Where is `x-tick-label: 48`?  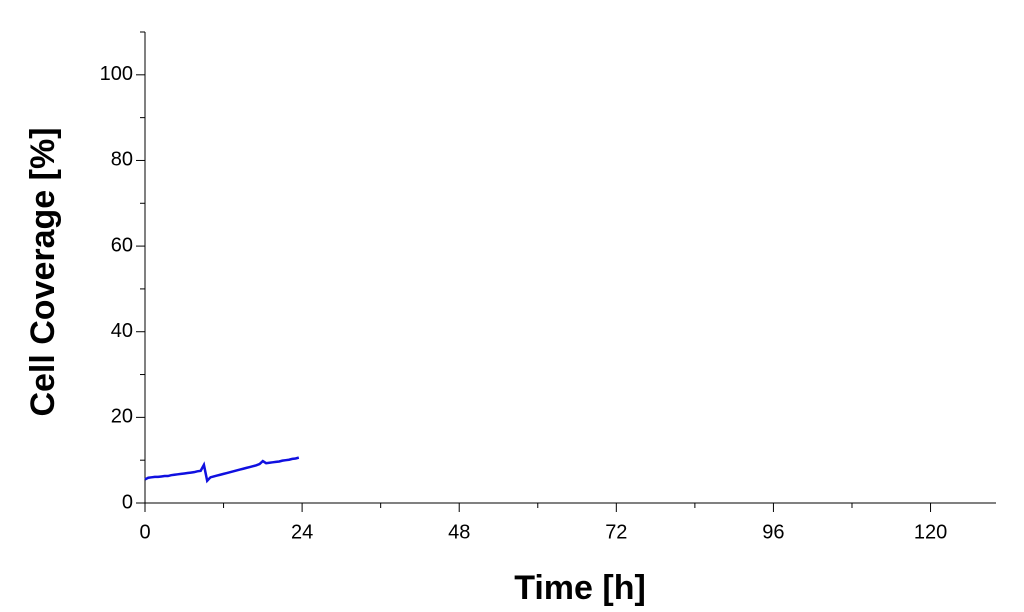 x-tick-label: 48 is located at coordinates (459, 532).